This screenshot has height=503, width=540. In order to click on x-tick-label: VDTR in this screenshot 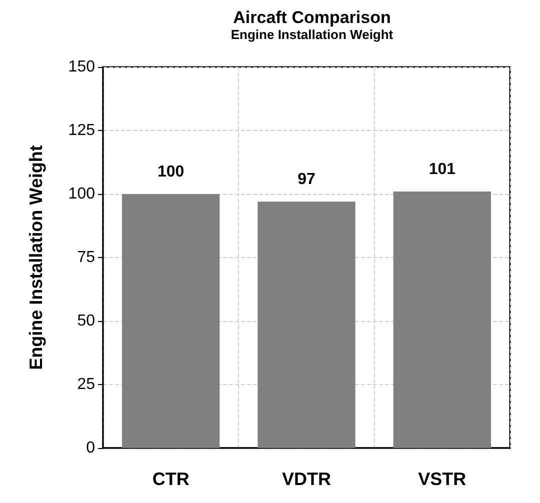, I will do `click(306, 479)`.